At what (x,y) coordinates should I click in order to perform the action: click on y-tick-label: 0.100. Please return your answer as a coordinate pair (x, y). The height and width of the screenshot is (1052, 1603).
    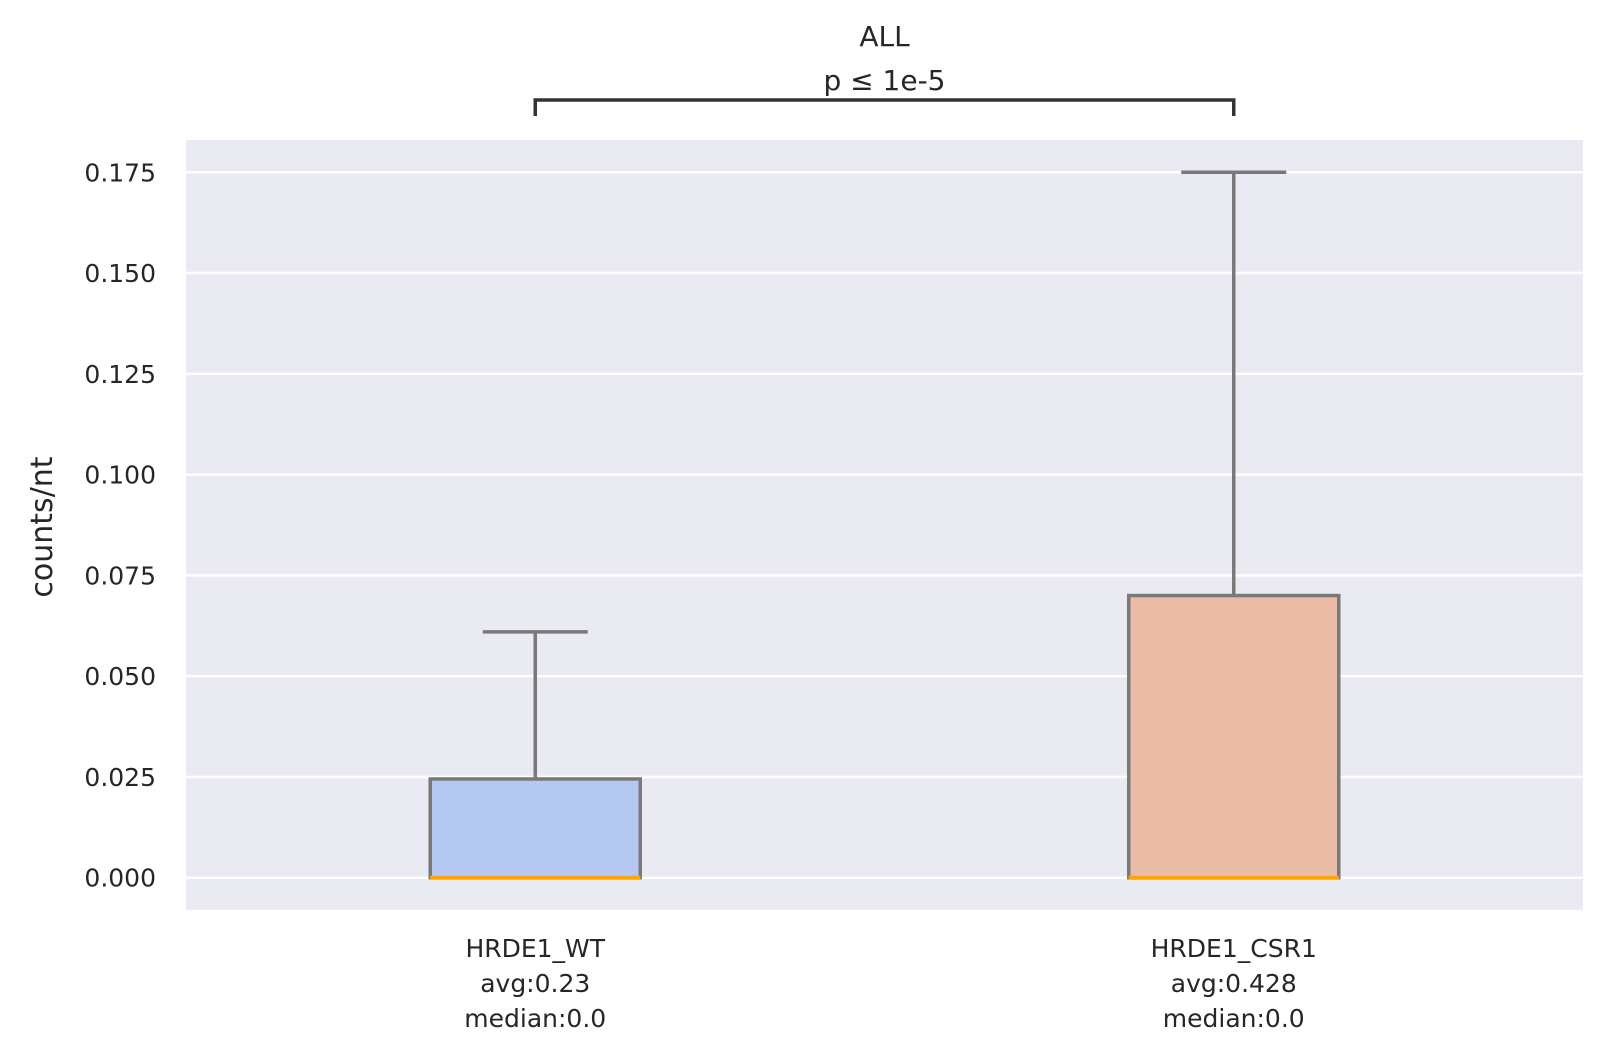
    Looking at the image, I should click on (120, 475).